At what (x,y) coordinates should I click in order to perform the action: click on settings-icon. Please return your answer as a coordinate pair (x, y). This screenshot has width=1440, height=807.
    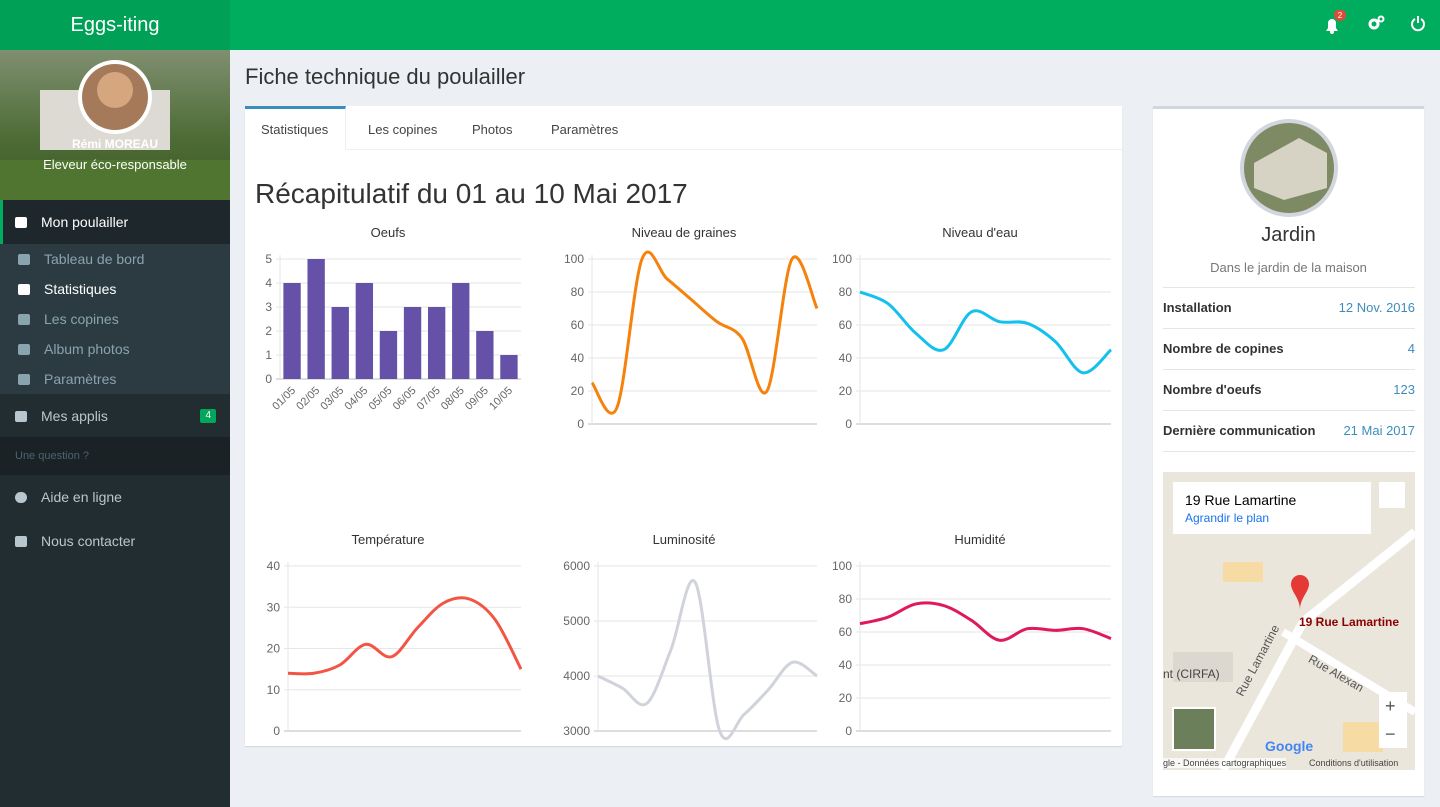
    Looking at the image, I should click on (1374, 24).